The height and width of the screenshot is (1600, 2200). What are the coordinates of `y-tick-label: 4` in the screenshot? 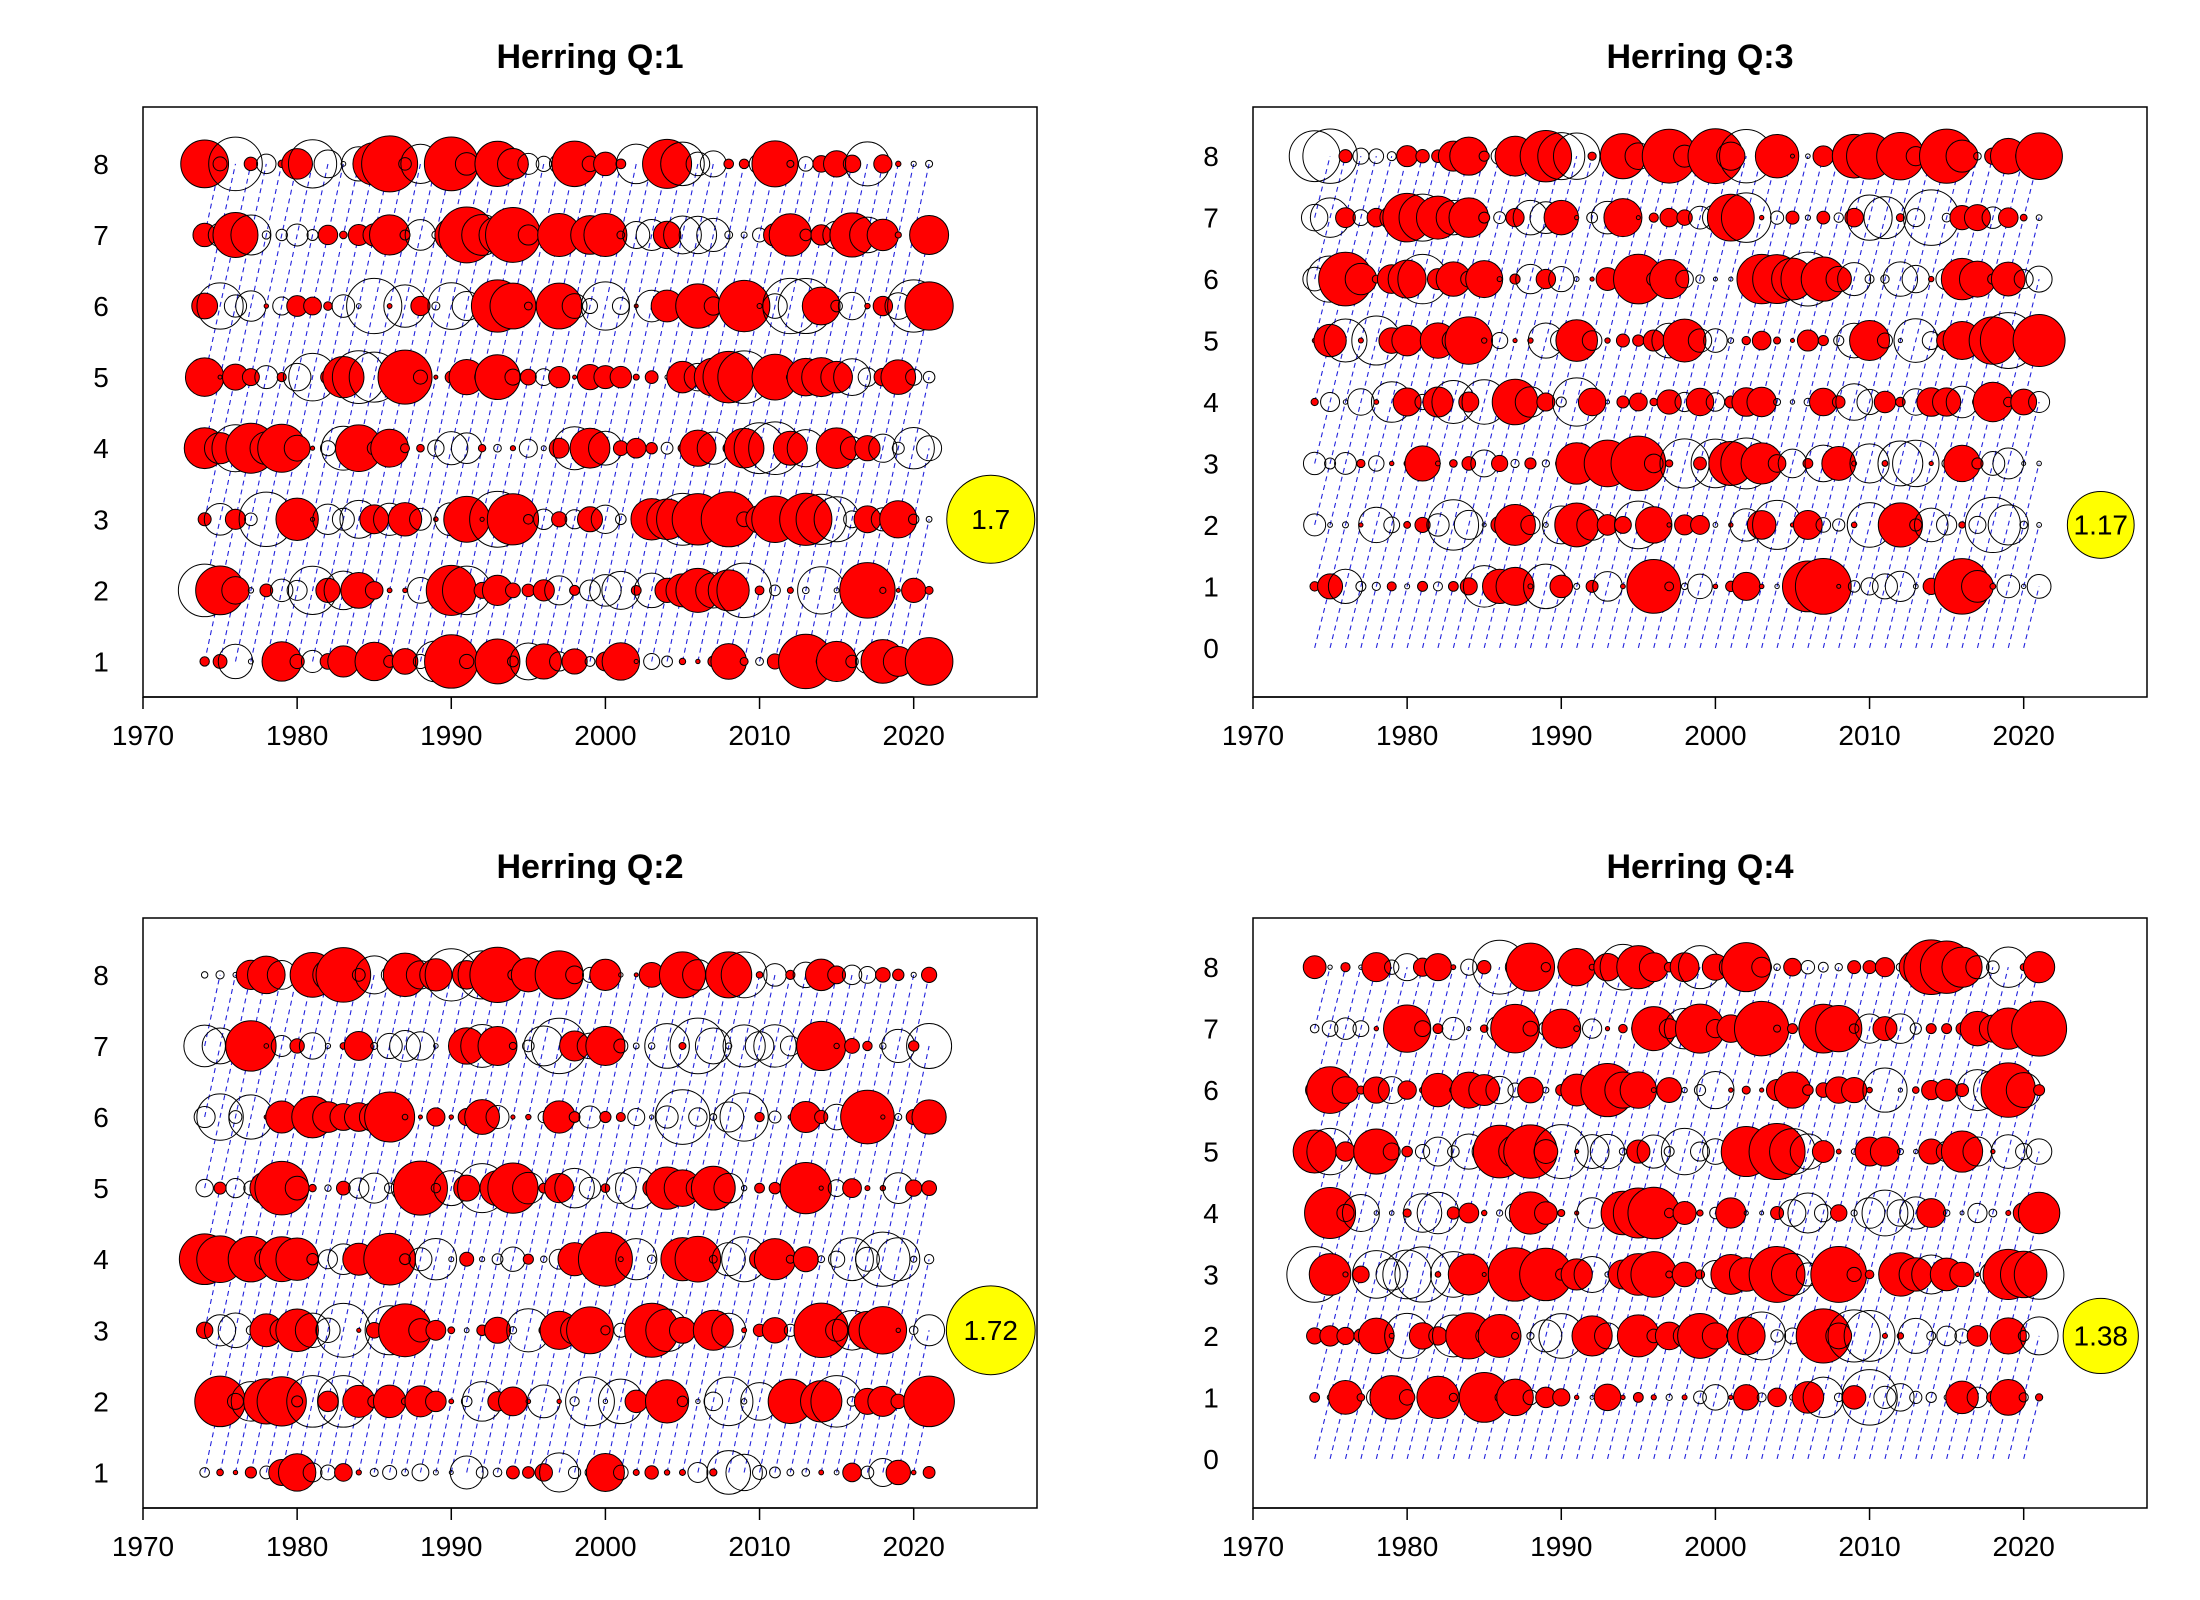 It's located at (1211, 402).